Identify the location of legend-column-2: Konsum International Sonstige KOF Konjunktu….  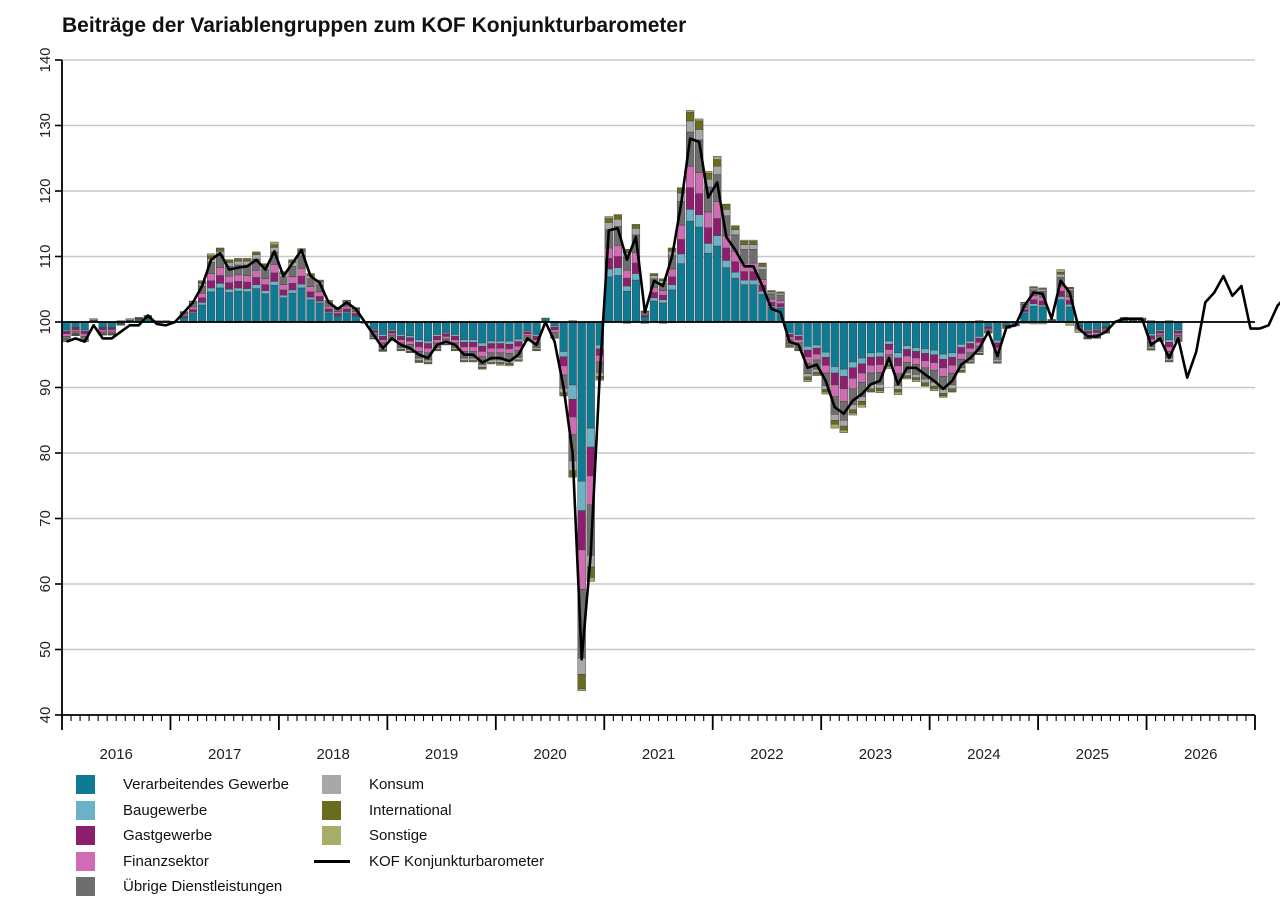
(429, 823).